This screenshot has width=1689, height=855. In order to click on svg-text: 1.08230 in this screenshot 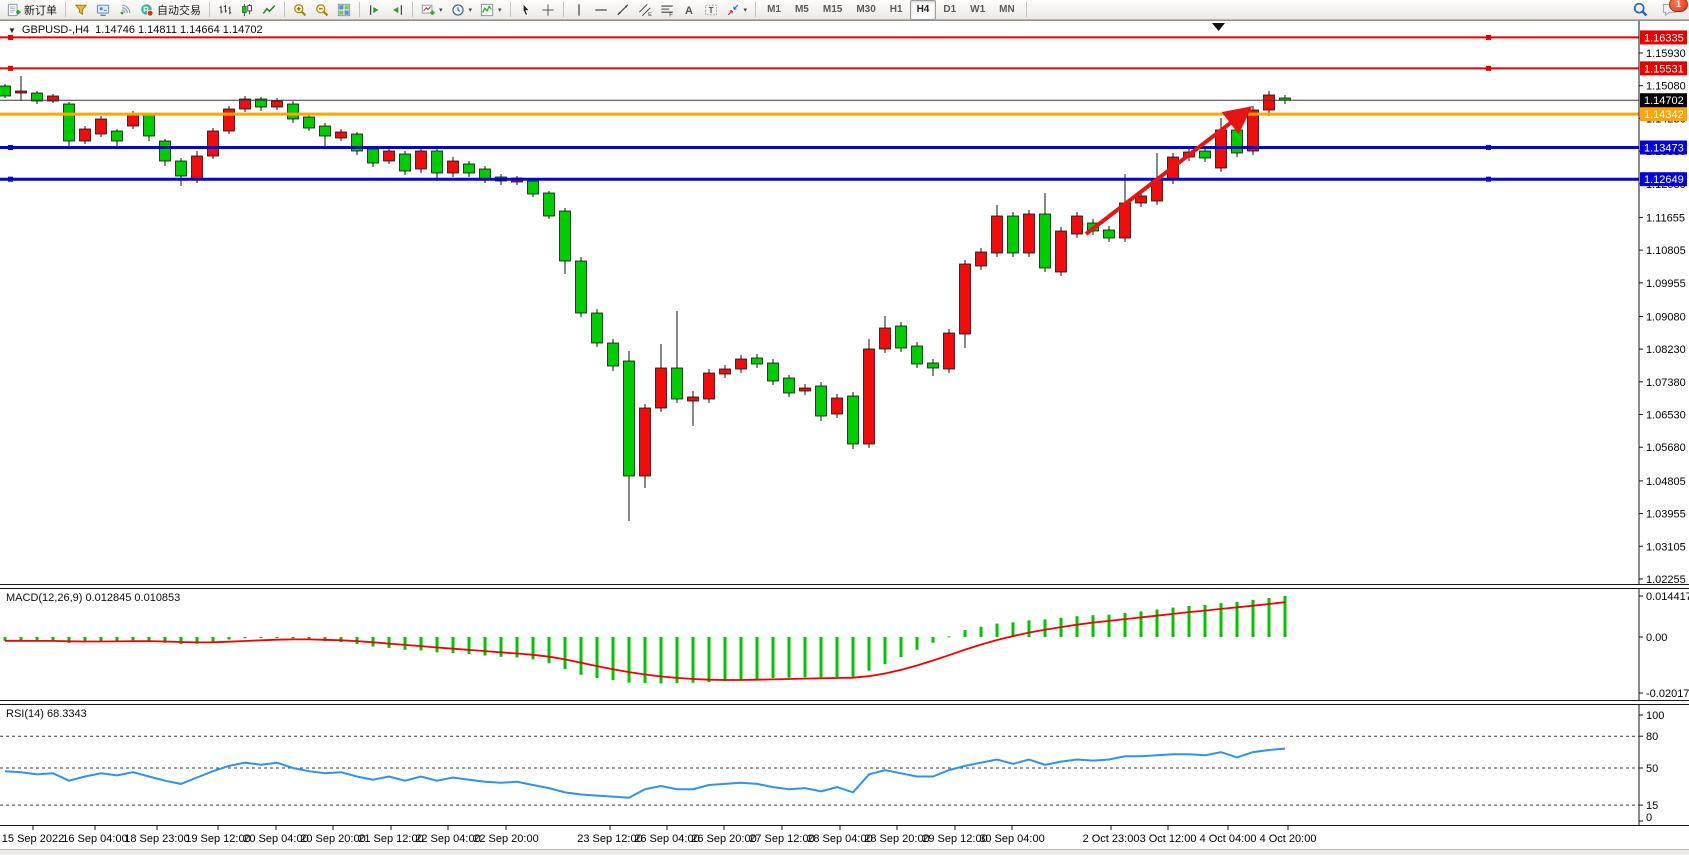, I will do `click(1666, 350)`.